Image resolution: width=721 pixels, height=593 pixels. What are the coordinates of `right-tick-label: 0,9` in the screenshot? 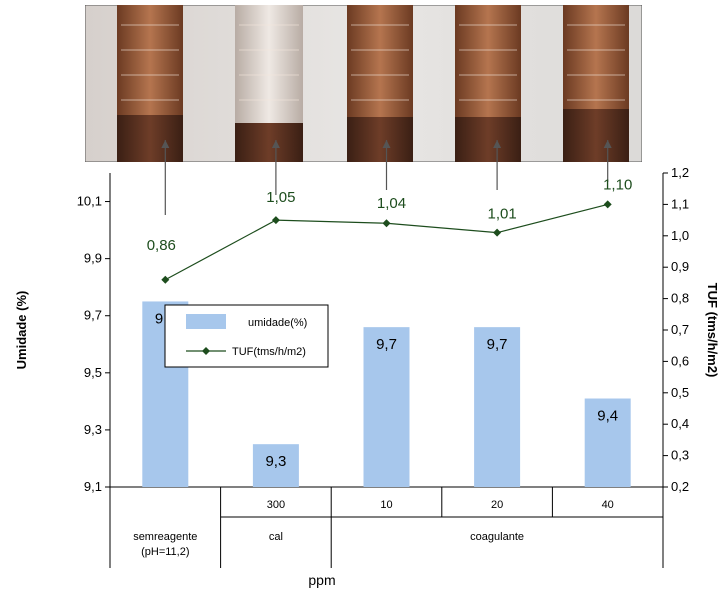 It's located at (680, 266).